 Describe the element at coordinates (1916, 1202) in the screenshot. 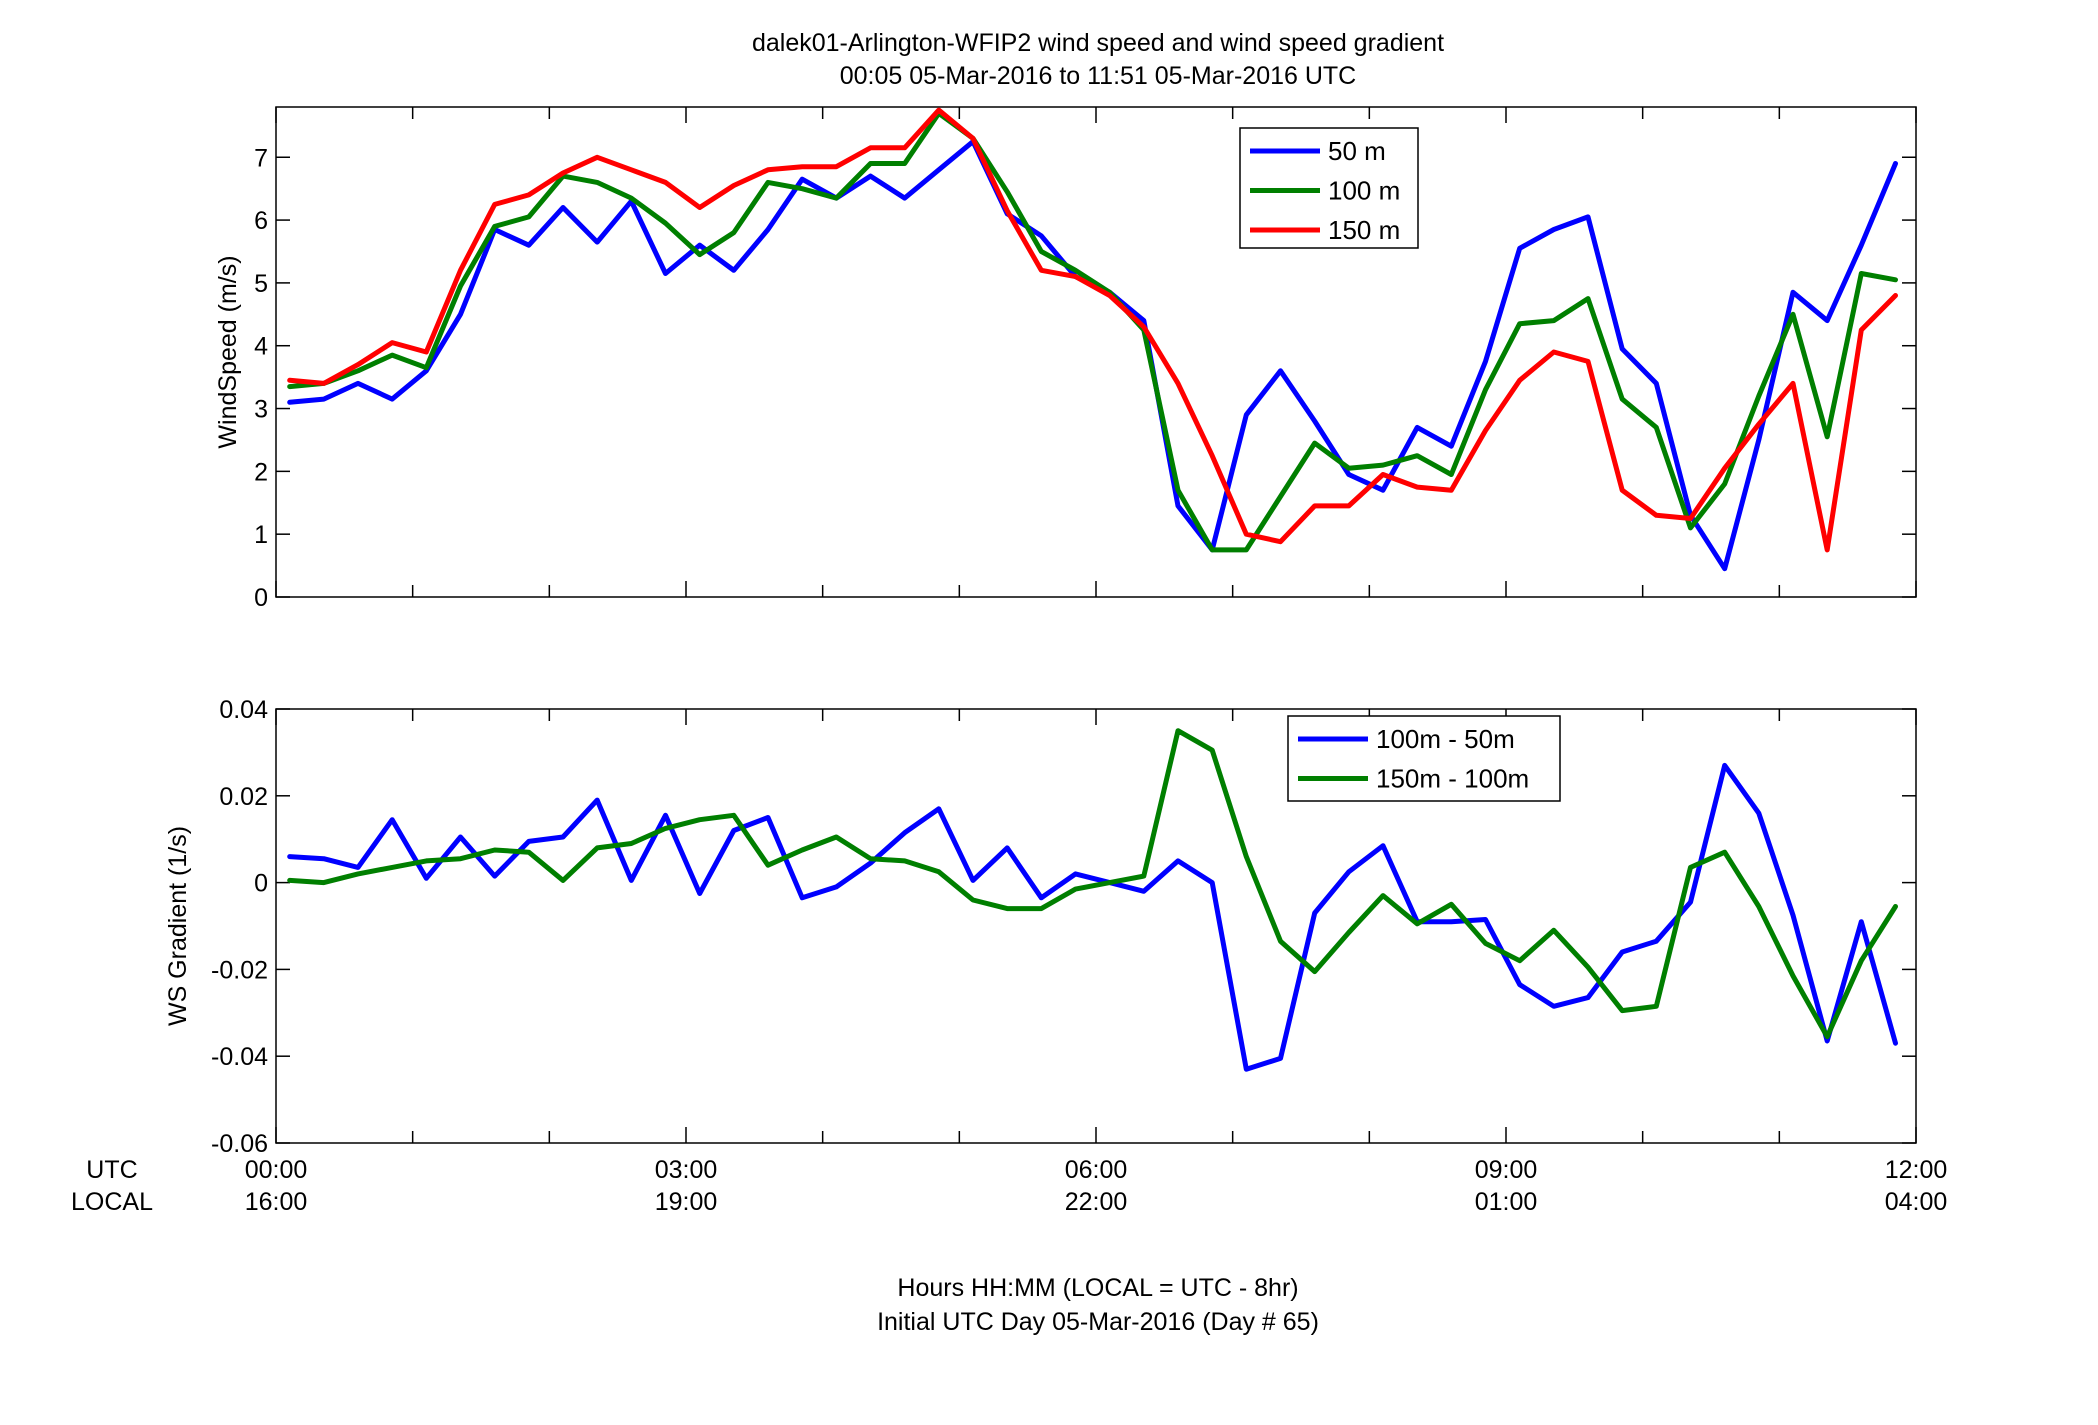

I see `x-tick-label-local: 04:00` at that location.